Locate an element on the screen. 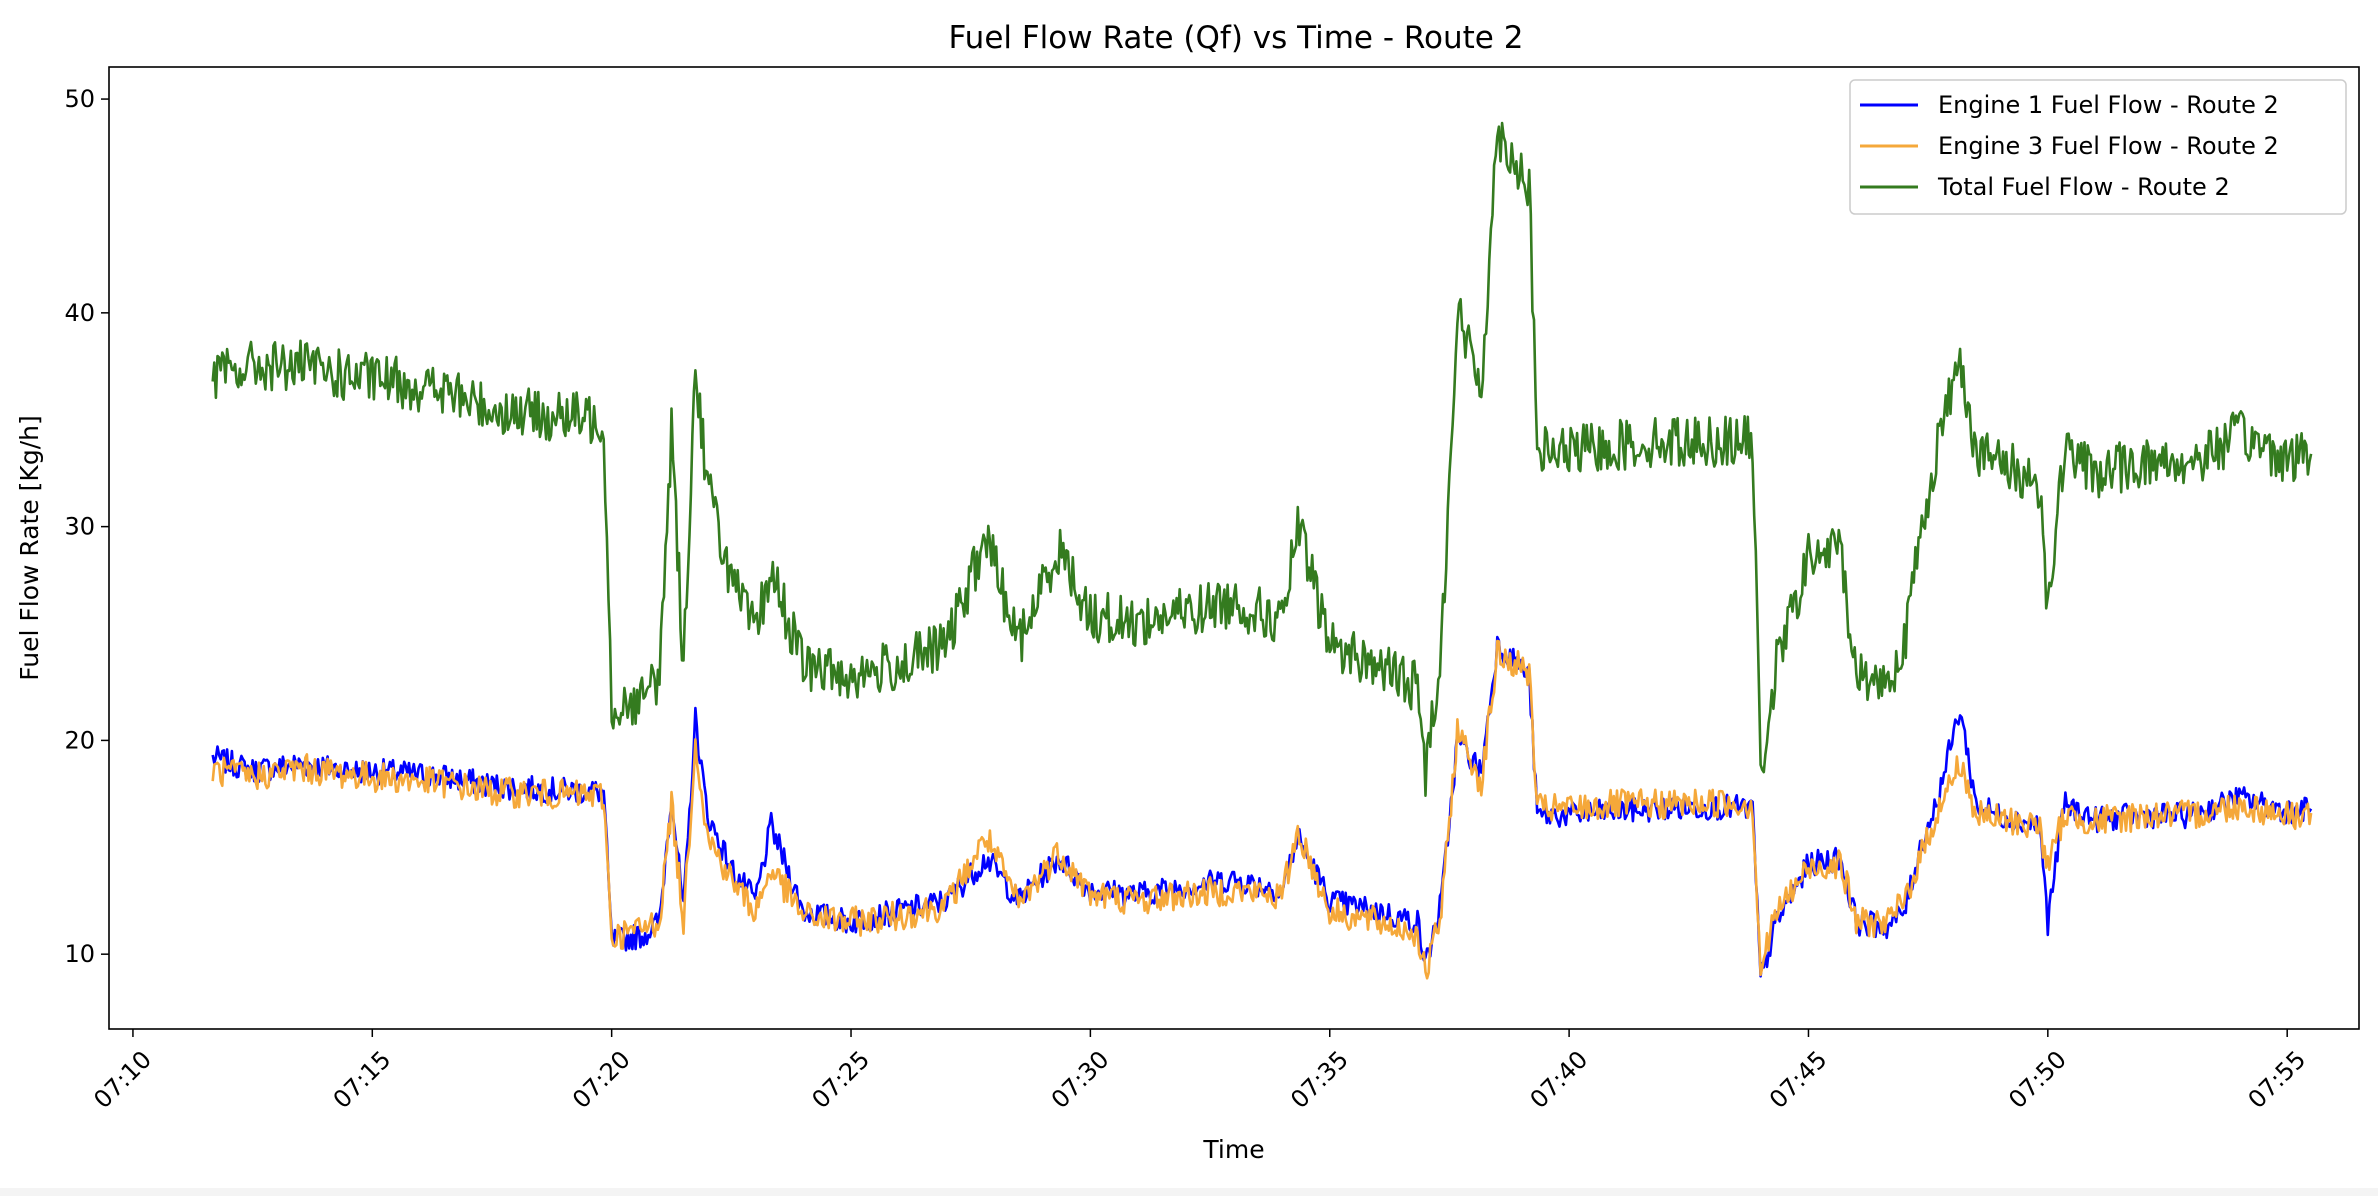 This screenshot has width=2378, height=1196. x-axis-title: Time is located at coordinates (1233, 1149).